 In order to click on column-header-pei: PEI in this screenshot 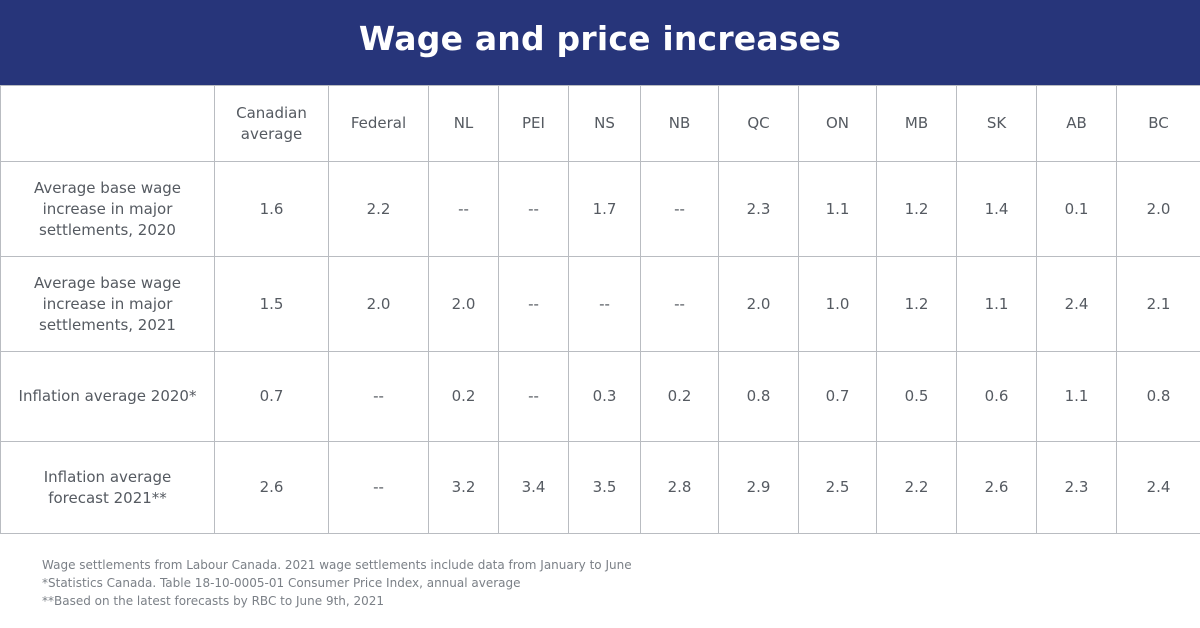, I will do `click(533, 123)`.